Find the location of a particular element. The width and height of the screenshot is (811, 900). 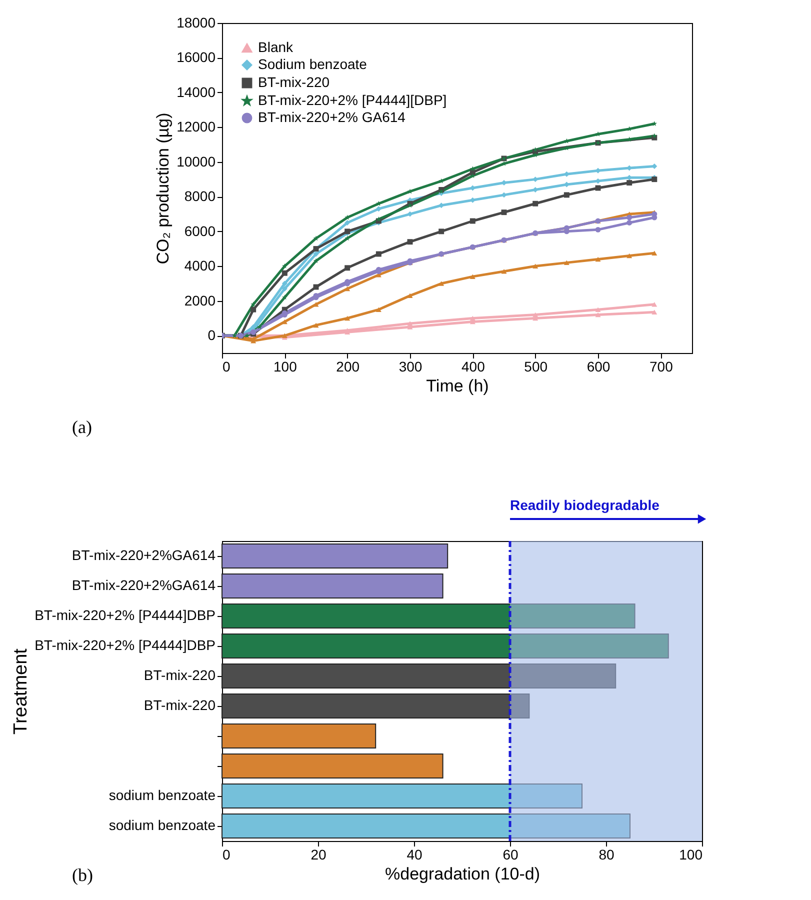

y-axis-title: Treatment is located at coordinates (21, 691).